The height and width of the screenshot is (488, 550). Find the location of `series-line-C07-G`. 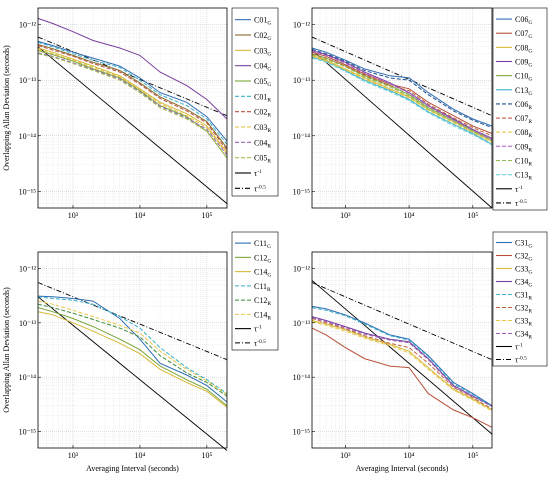

series-line-C07-G is located at coordinates (402, 92).